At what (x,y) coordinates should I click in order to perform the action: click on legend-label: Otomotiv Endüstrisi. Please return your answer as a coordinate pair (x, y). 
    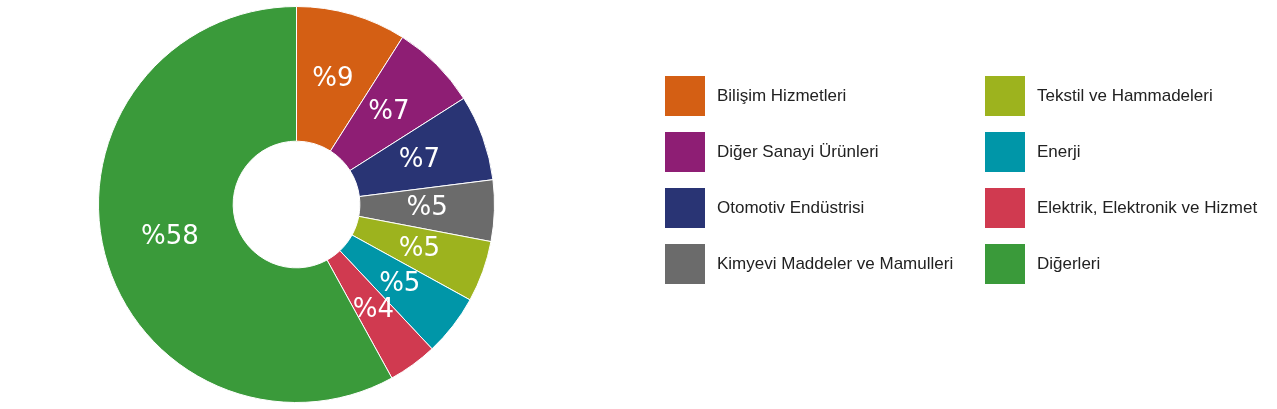
    Looking at the image, I should click on (791, 207).